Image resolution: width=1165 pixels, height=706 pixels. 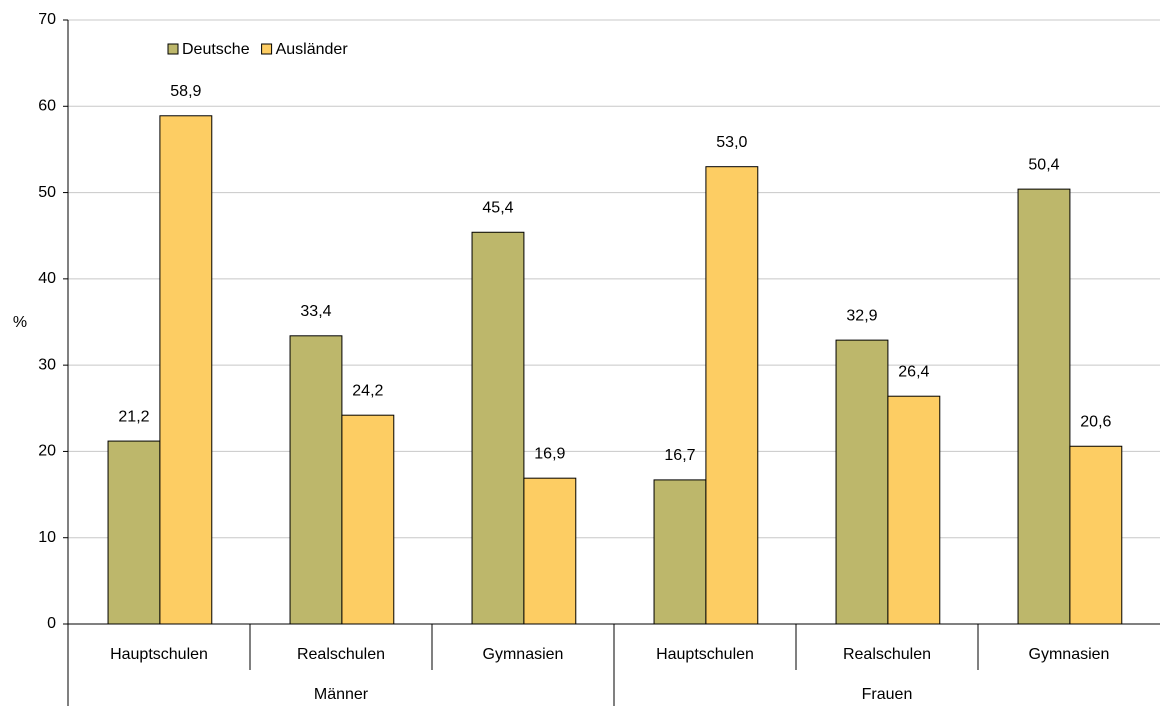 I want to click on value-label: 26,4, so click(x=913, y=371).